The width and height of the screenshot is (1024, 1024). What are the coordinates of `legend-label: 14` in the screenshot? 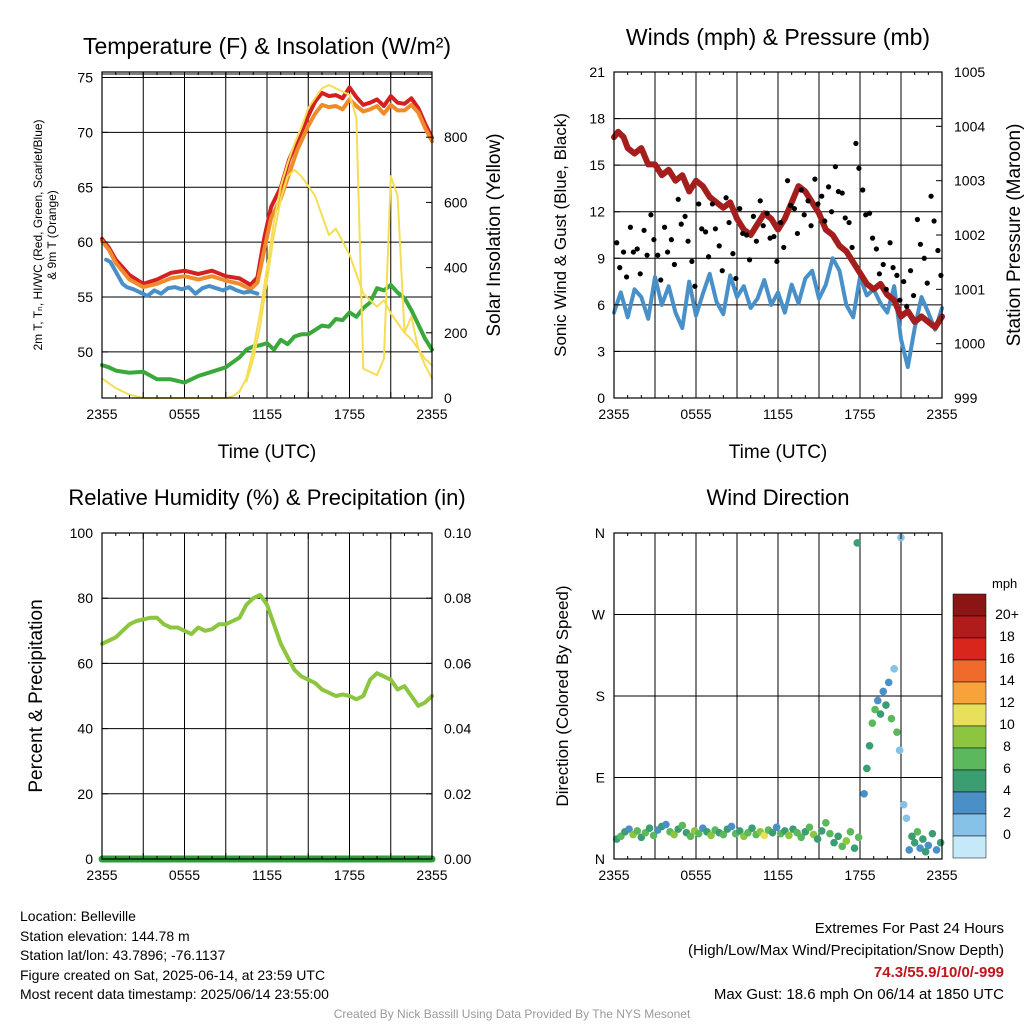 It's located at (1007, 680).